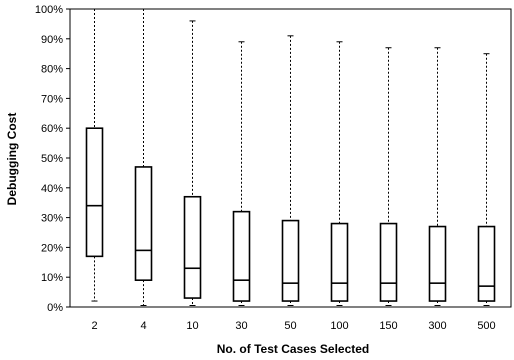 This screenshot has width=514, height=360. I want to click on x-axis-title: No. of Test Cases Selected, so click(293, 349).